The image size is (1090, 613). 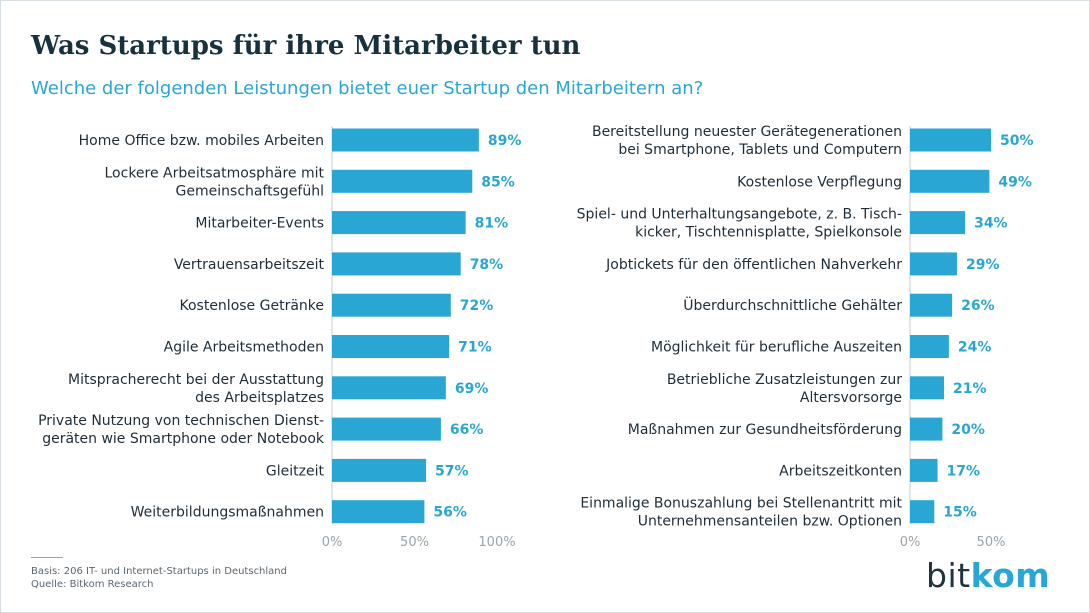 I want to click on left-value-label-6: 71%, so click(x=475, y=348).